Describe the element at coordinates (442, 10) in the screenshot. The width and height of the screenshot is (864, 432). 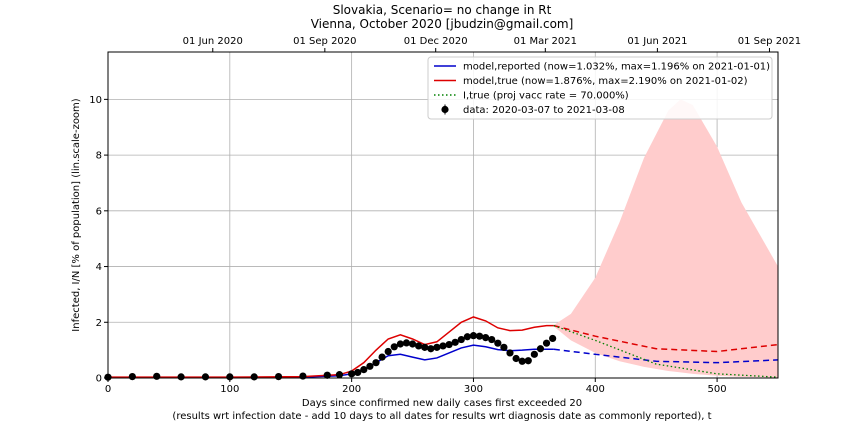
I see `chart-title: Slovakia, Scenario= no change in Rt` at that location.